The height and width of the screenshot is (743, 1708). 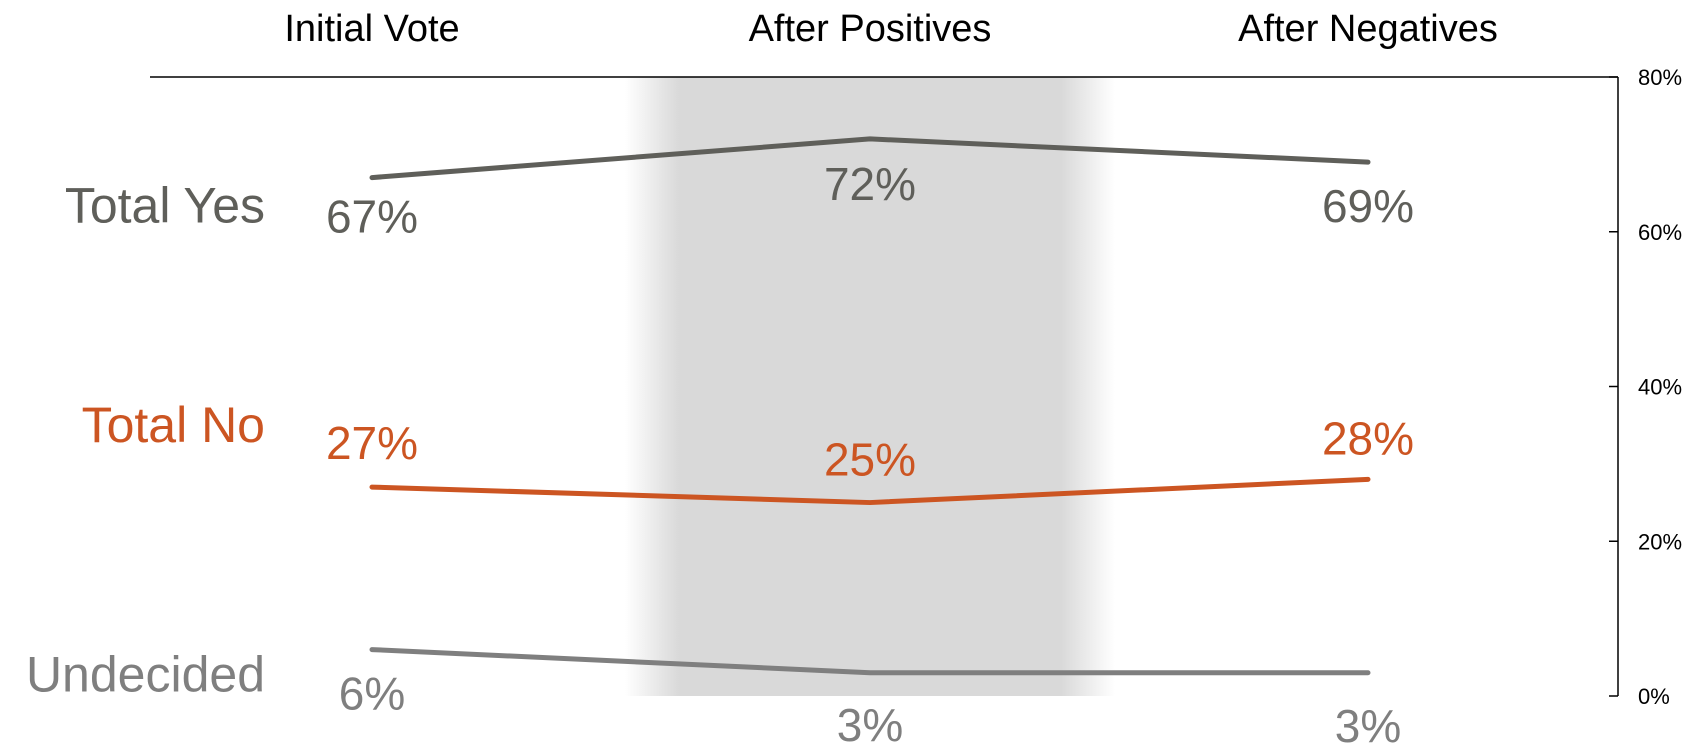 What do you see at coordinates (870, 460) in the screenshot?
I see `data-label-total-no: 25%` at bounding box center [870, 460].